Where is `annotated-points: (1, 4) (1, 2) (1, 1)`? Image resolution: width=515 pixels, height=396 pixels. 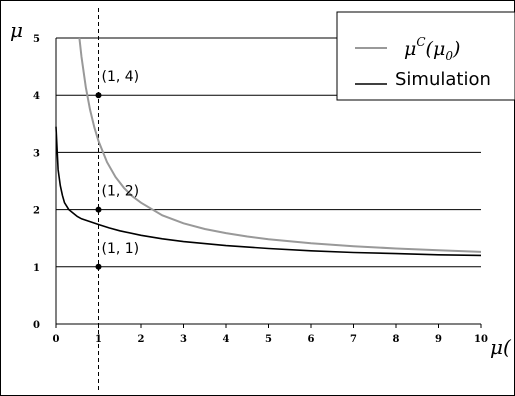
annotated-points: (1, 4) (1, 2) (1, 1) is located at coordinates (117, 169).